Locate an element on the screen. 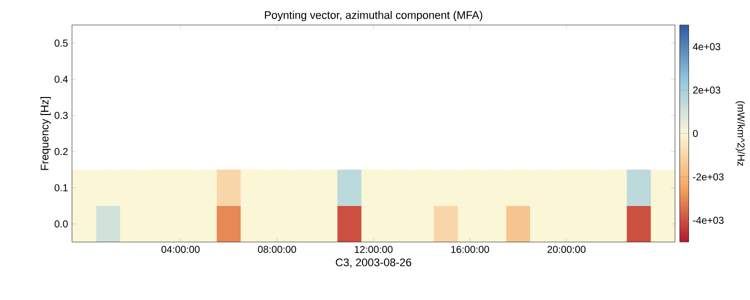 This screenshot has height=300, width=750. y-tick-label: 0.4 is located at coordinates (61, 79).